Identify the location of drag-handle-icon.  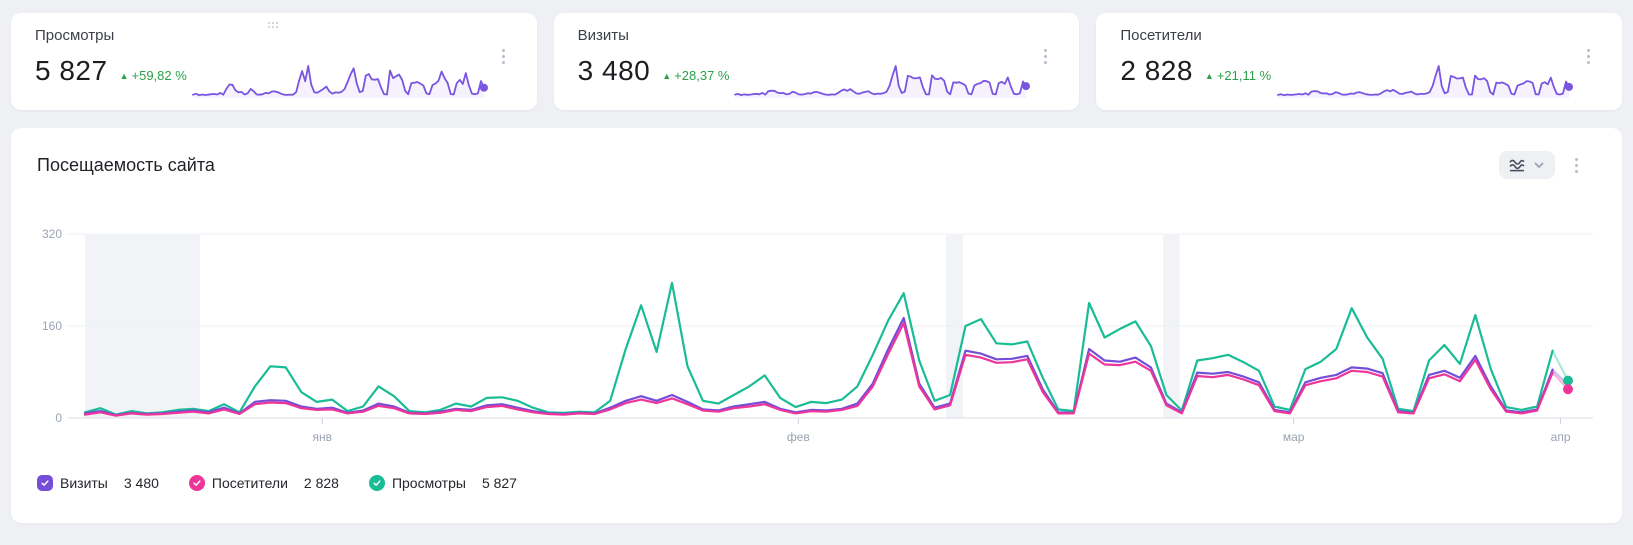
(273, 26).